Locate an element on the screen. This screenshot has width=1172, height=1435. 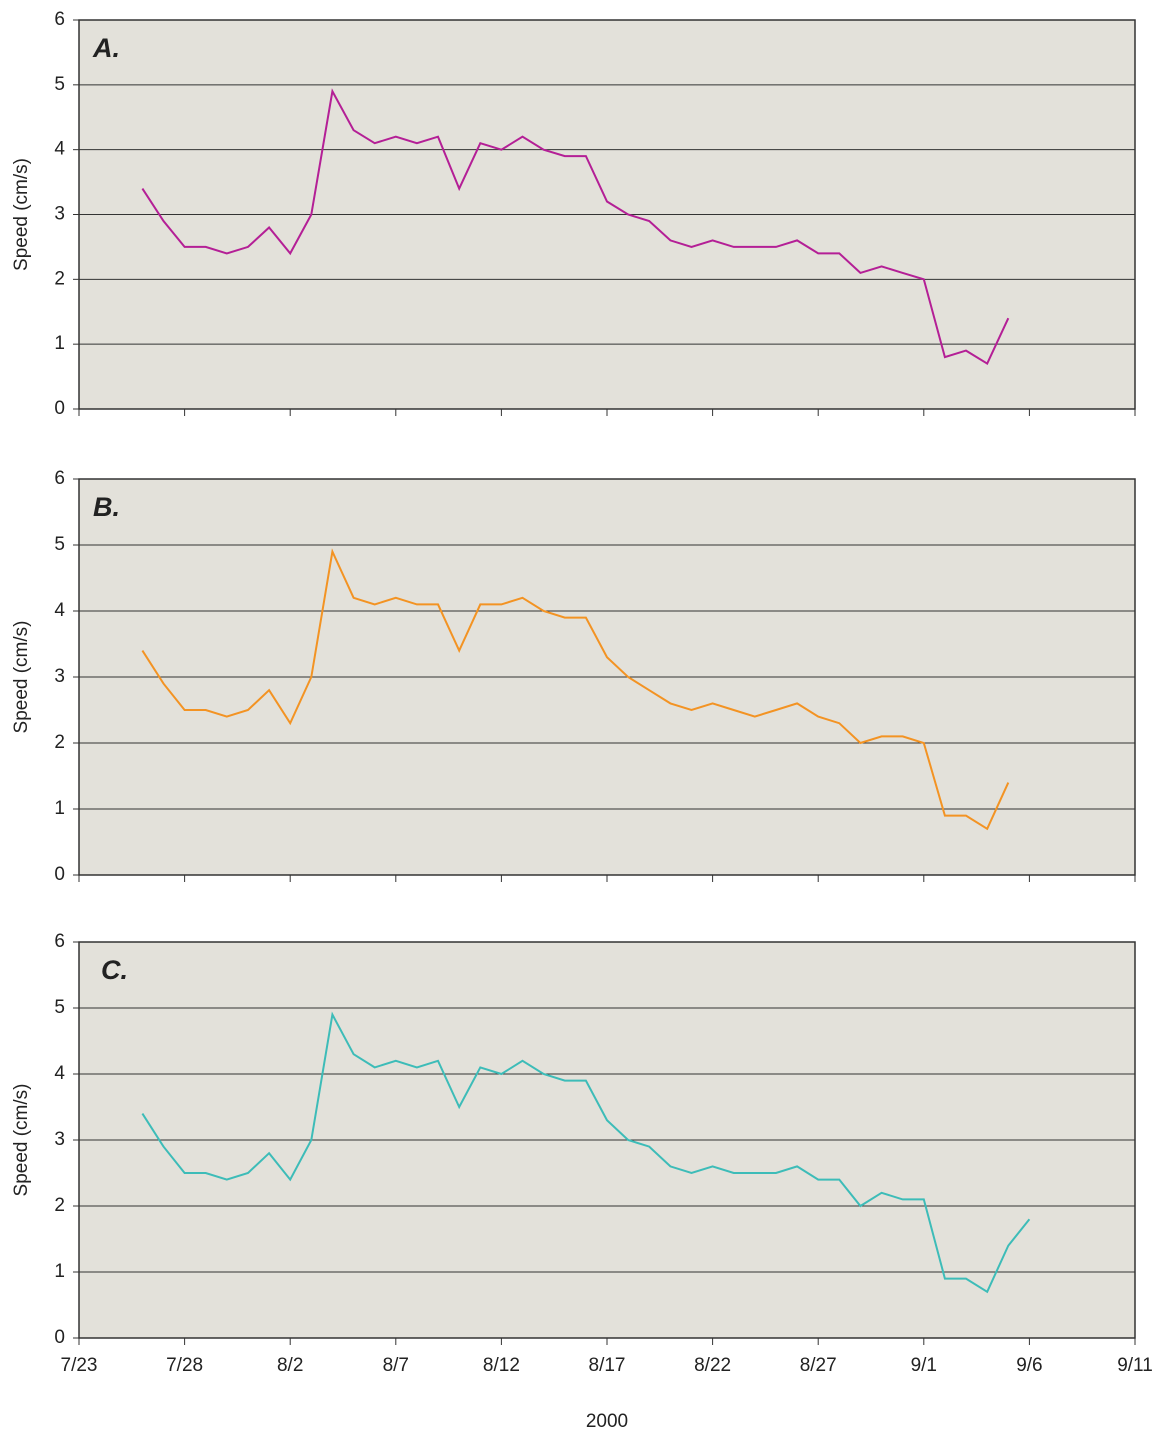
panel-title: A. is located at coordinates (106, 48).